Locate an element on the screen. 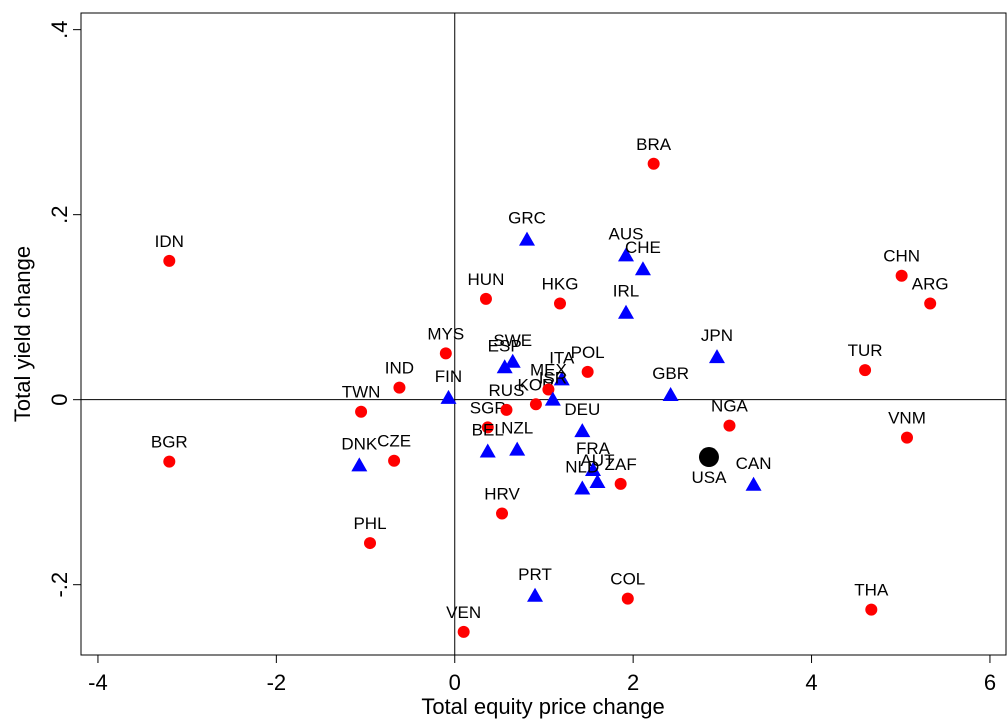  point-label: PHL is located at coordinates (369, 523).